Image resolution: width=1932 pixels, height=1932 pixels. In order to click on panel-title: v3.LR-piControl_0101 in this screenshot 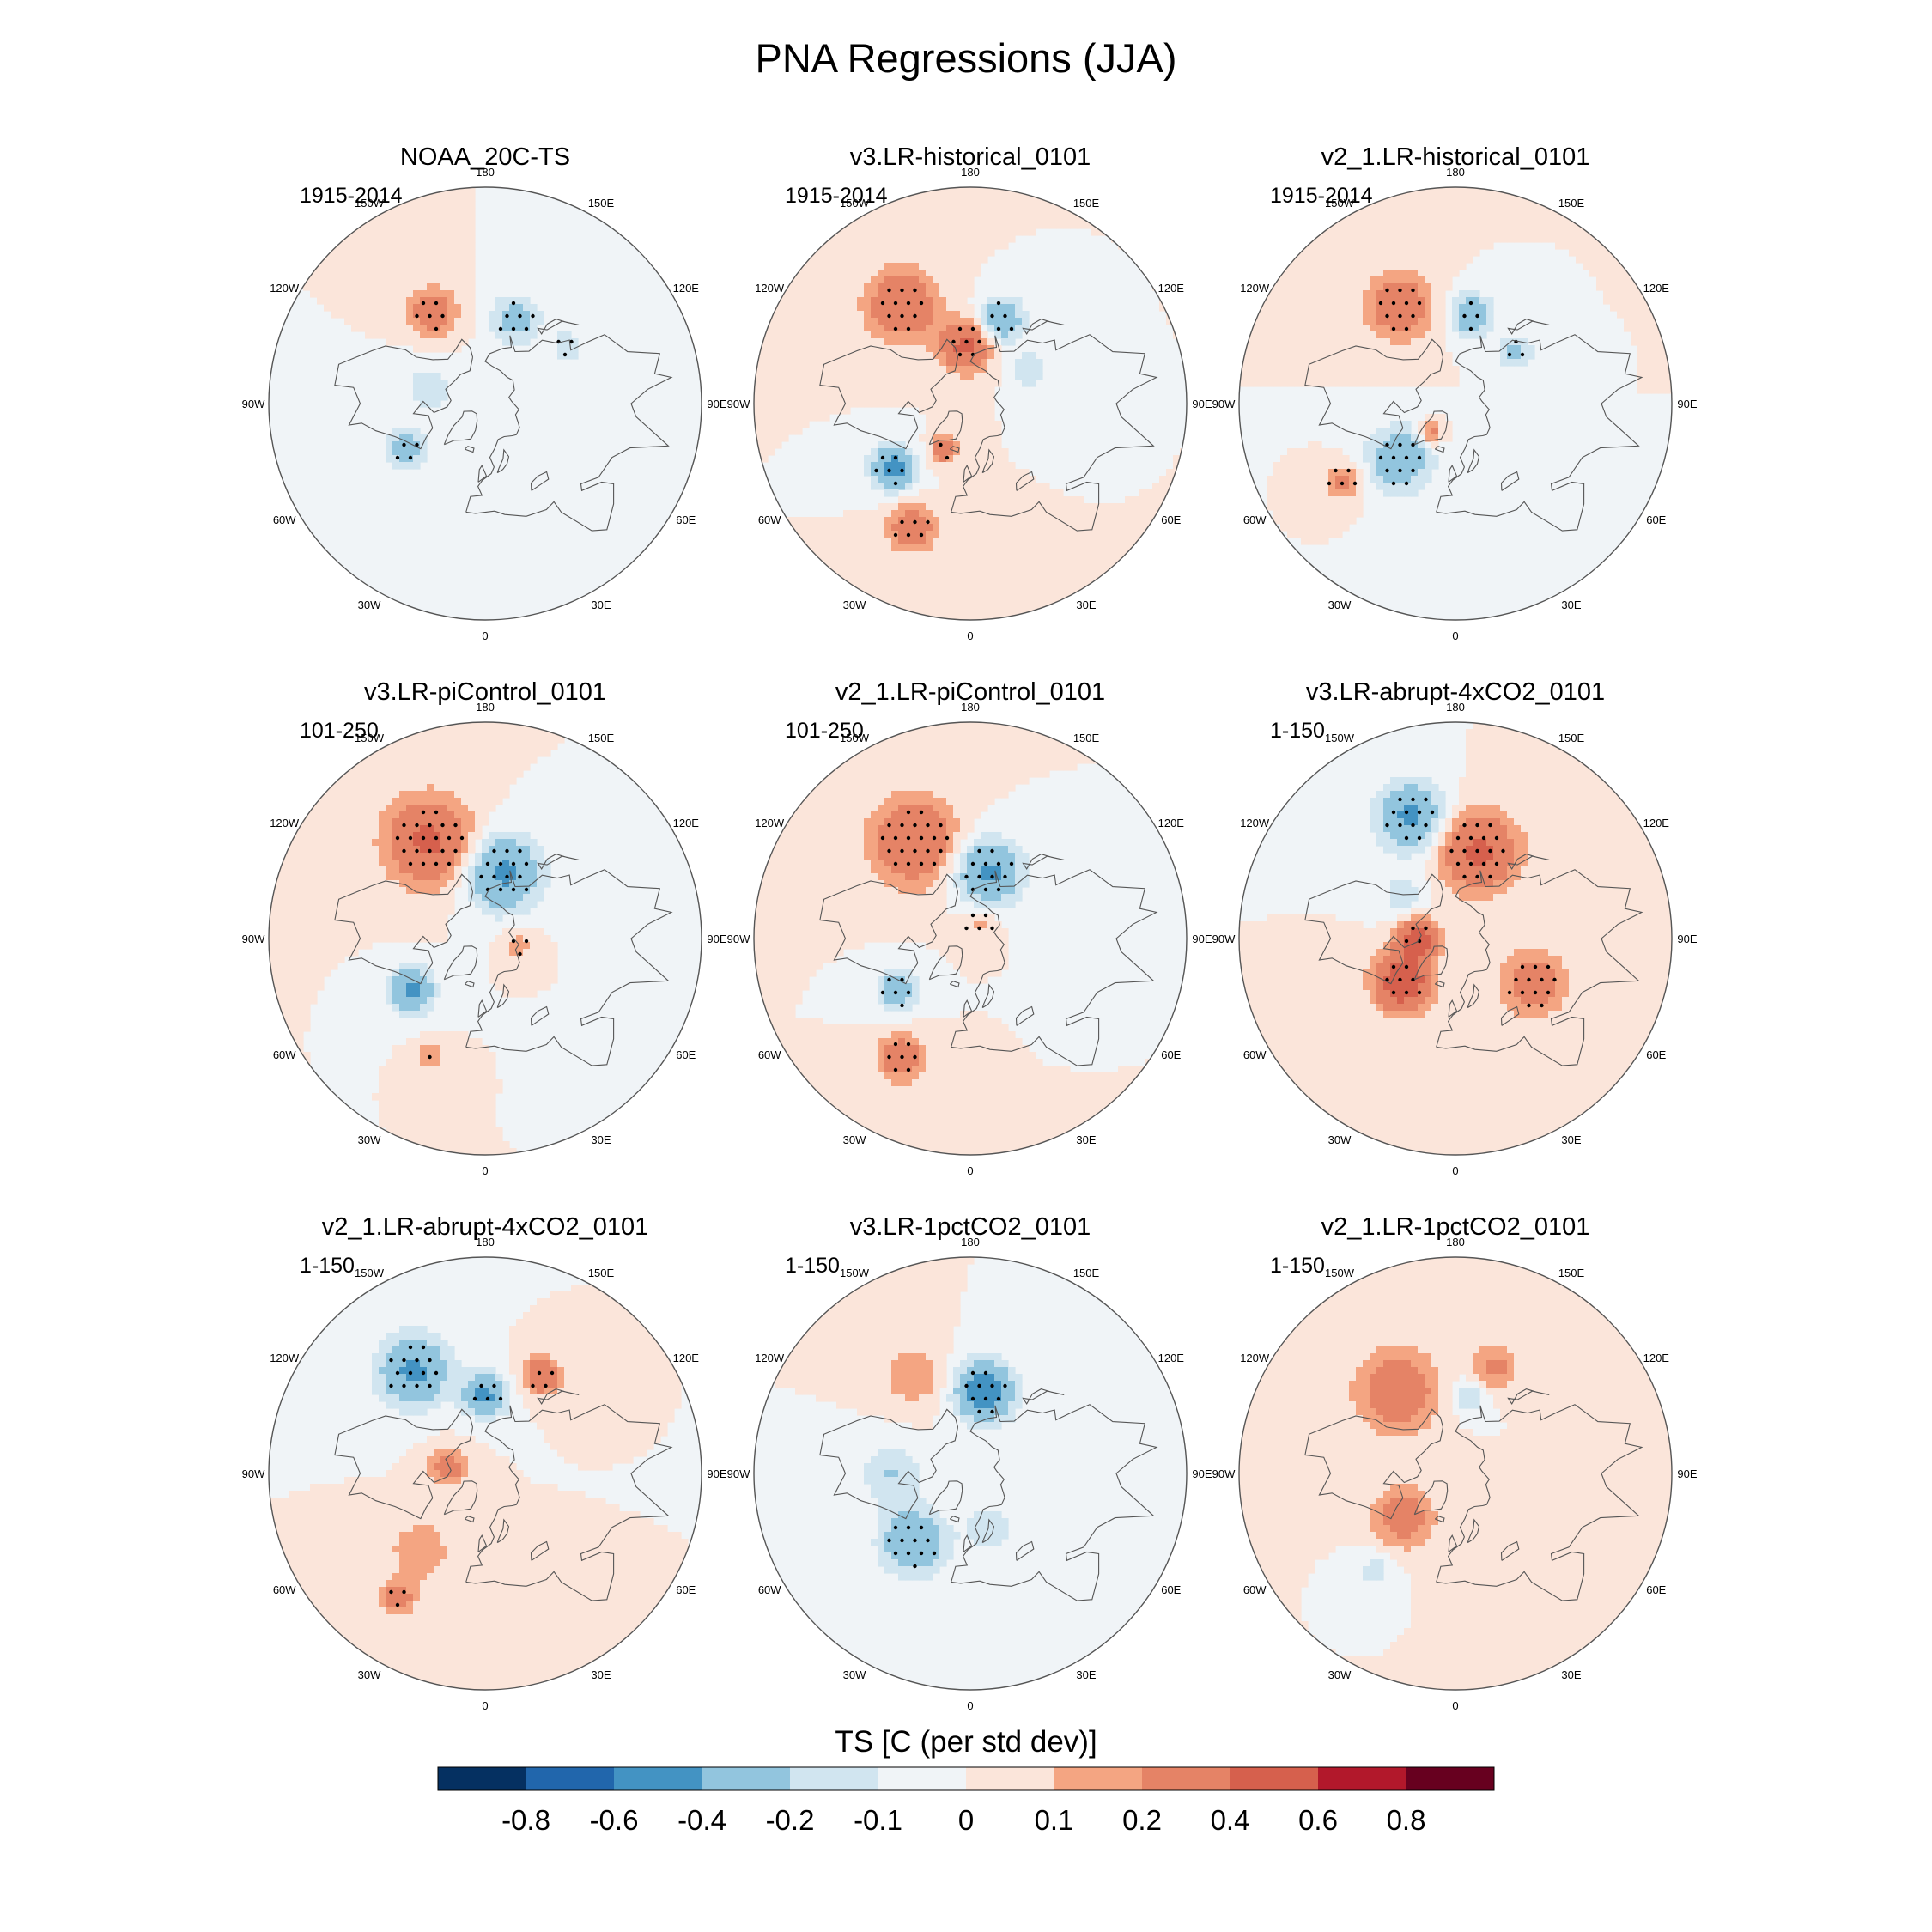, I will do `click(485, 693)`.